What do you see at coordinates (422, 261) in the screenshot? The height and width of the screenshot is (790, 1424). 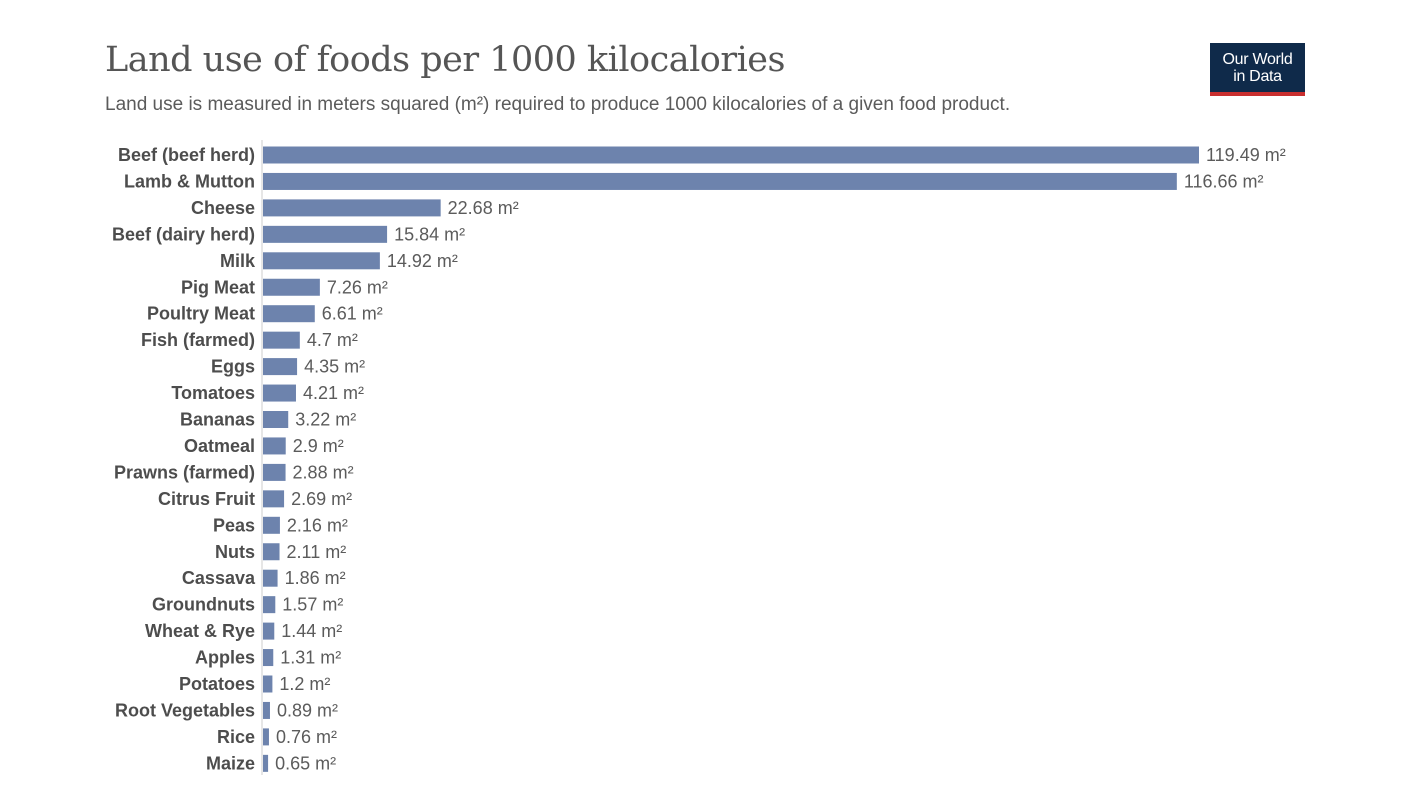 I see `value-label-milk: 14.92 m²` at bounding box center [422, 261].